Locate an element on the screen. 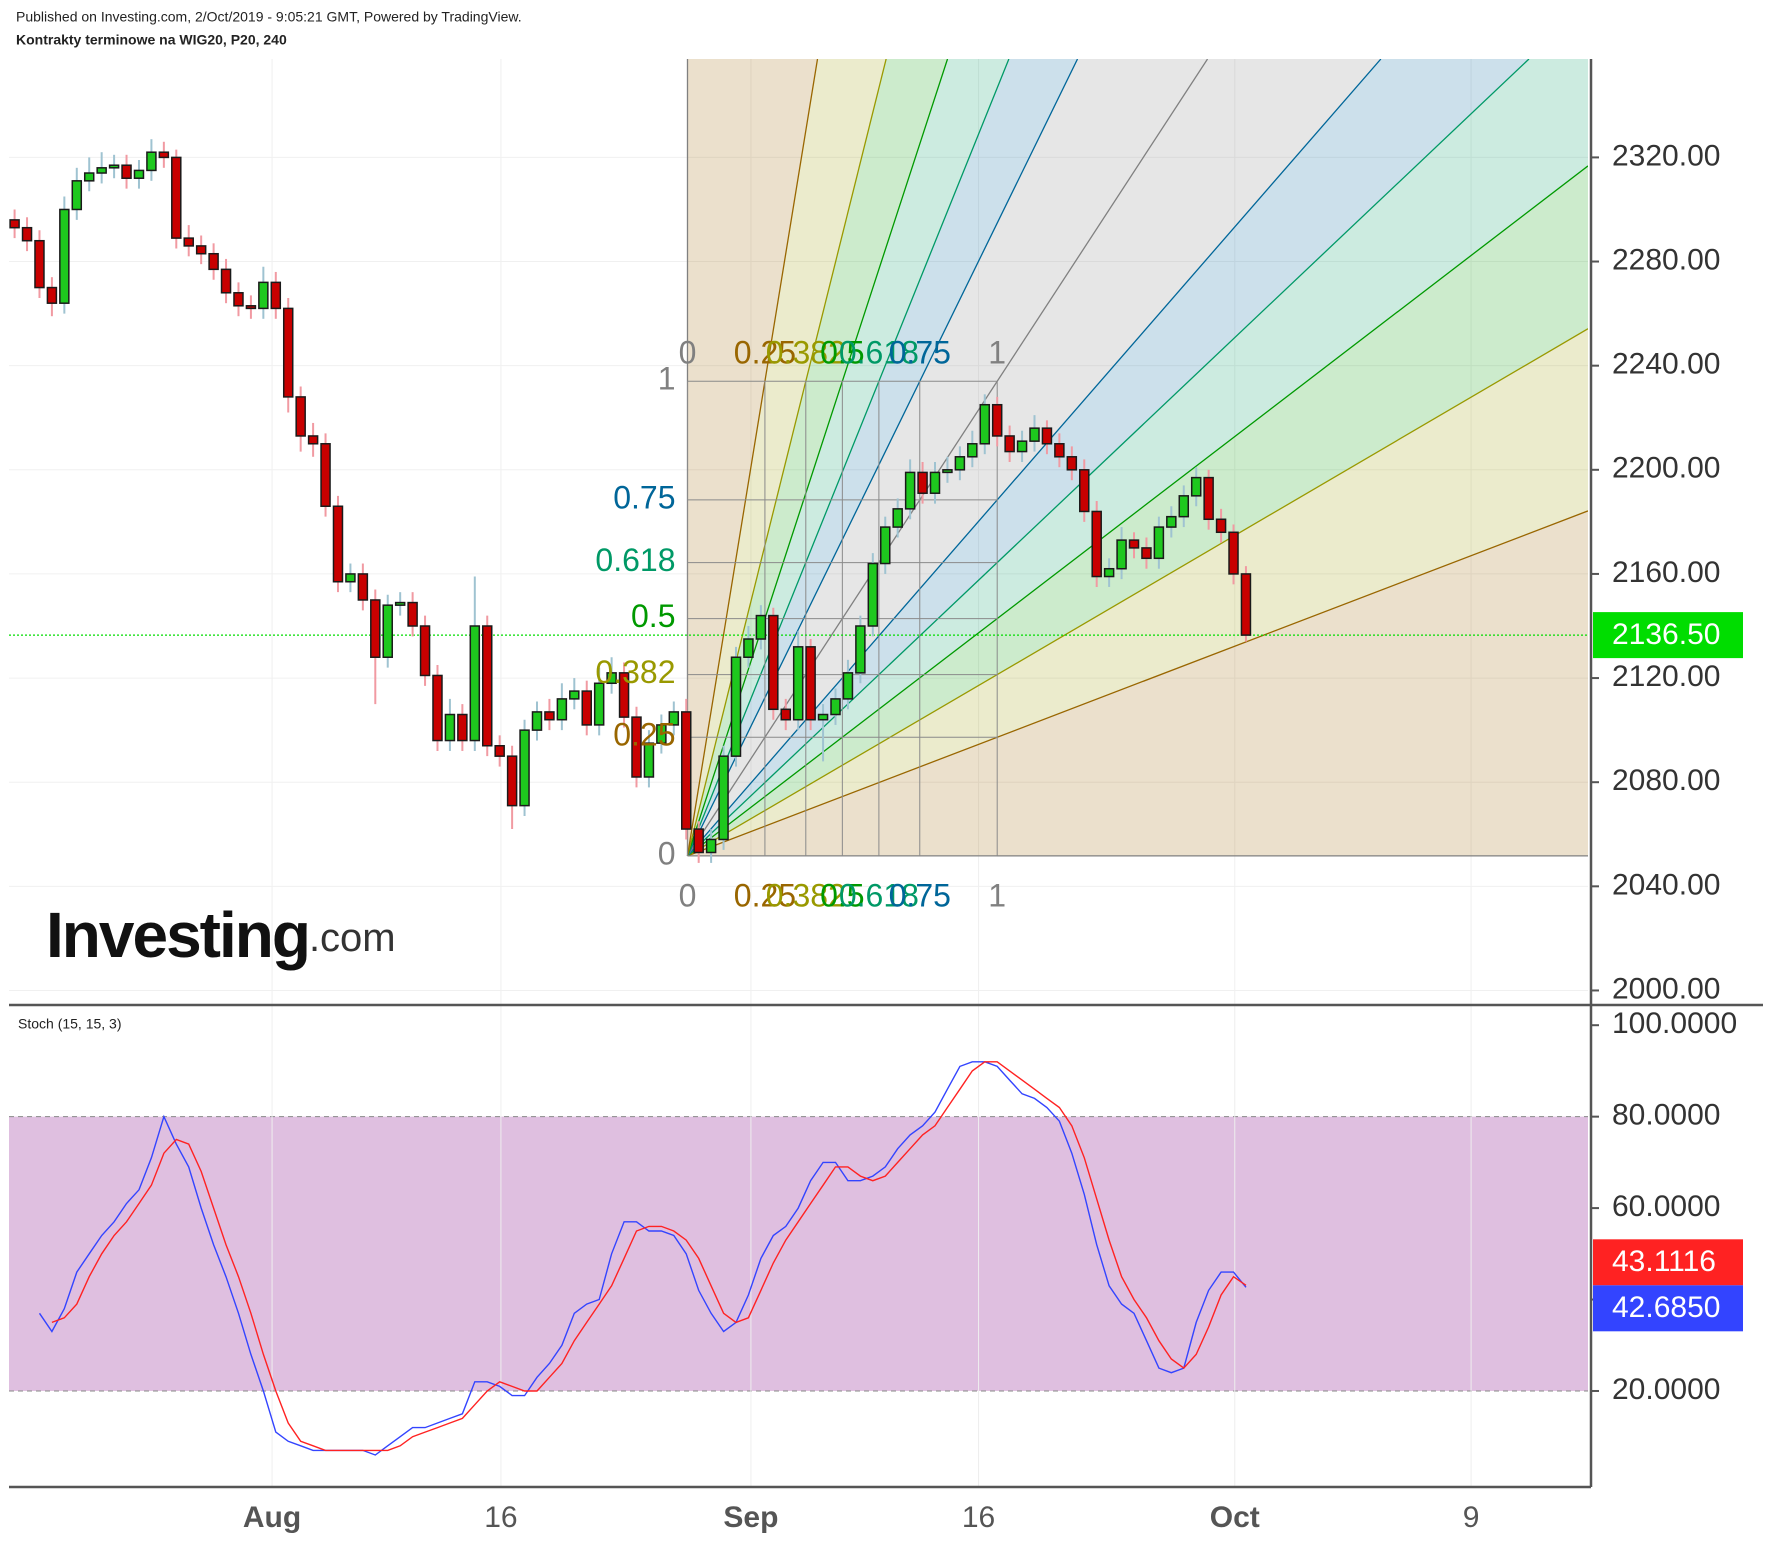 The image size is (1772, 1547). value-label: 2136.50 is located at coordinates (1666, 634).